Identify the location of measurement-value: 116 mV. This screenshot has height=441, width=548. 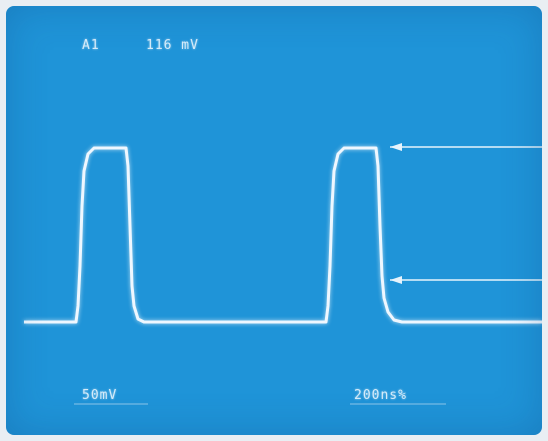
(172, 45).